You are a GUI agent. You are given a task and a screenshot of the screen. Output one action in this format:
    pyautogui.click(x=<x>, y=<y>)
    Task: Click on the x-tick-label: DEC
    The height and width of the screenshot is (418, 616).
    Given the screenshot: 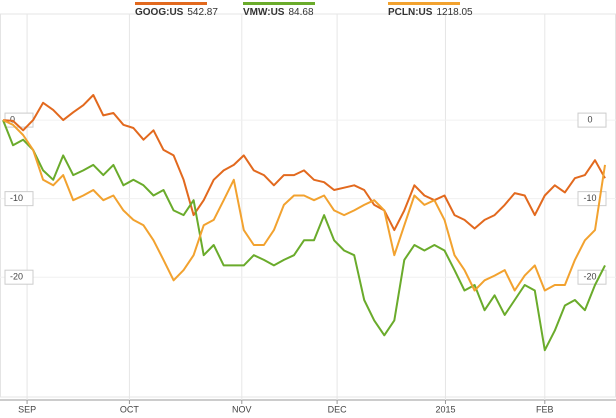 What is the action you would take?
    pyautogui.click(x=338, y=409)
    